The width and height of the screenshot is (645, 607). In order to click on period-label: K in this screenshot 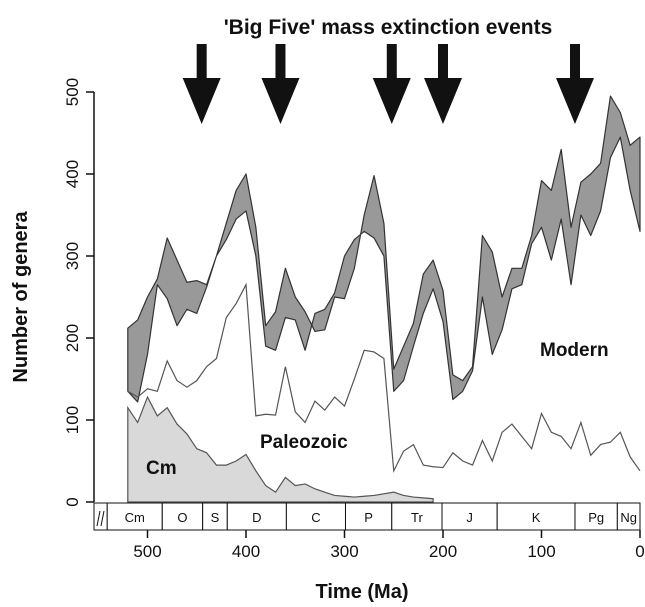, I will do `click(536, 517)`.